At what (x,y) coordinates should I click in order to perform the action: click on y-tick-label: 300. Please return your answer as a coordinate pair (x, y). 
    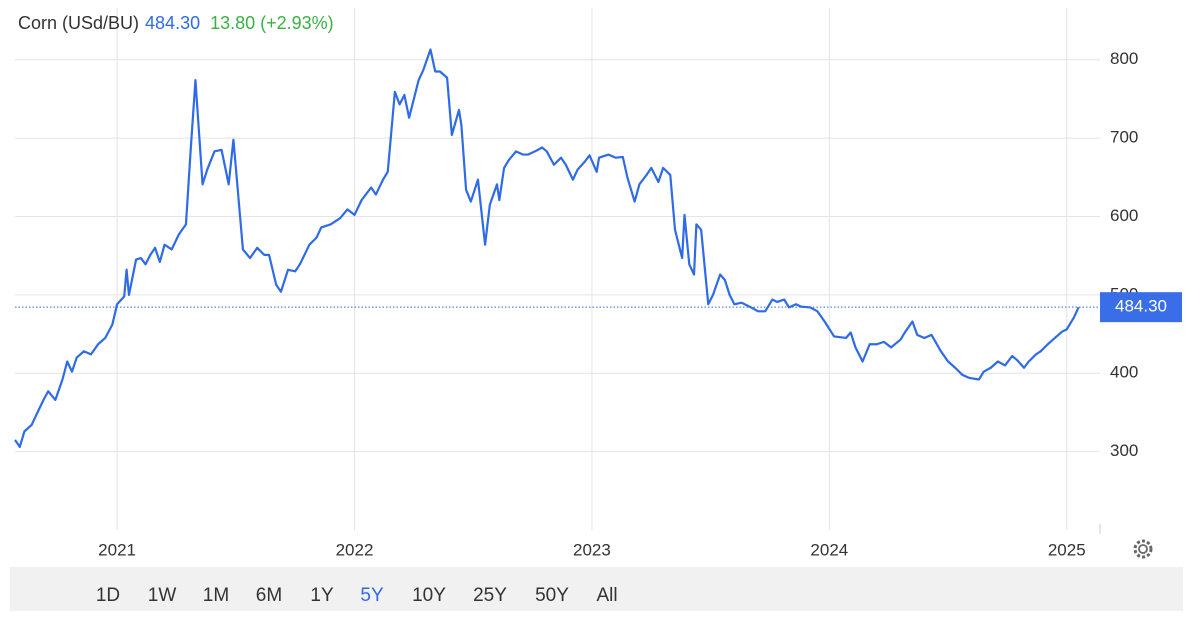
    Looking at the image, I should click on (1124, 450).